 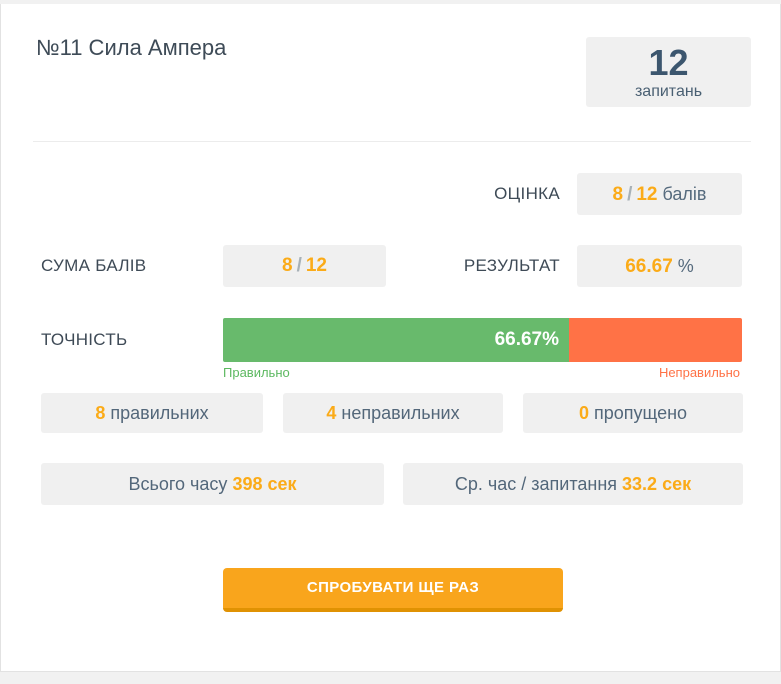 I want to click on result-value-box: 66.67%, so click(x=659, y=266).